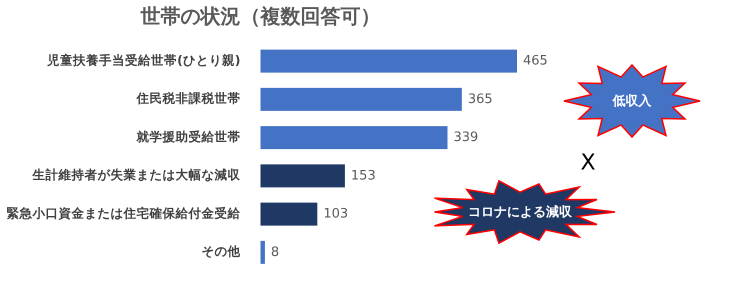 This screenshot has height=291, width=736. Describe the element at coordinates (520, 212) in the screenshot. I see `annotation: コロナによる減収` at that location.